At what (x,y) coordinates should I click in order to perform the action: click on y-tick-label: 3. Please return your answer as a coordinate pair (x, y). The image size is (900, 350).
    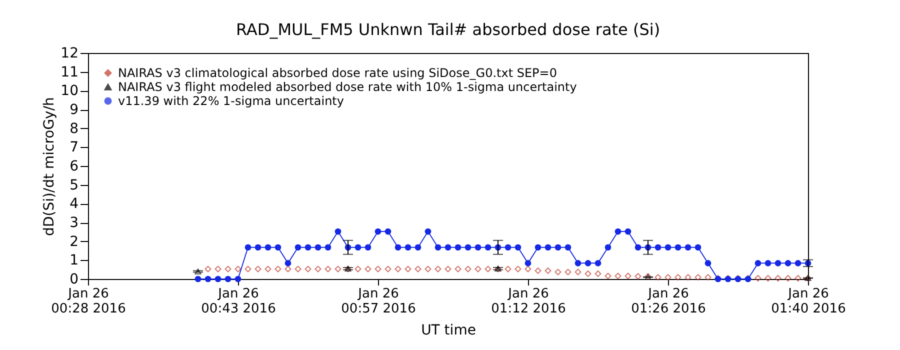
    Looking at the image, I should click on (74, 223).